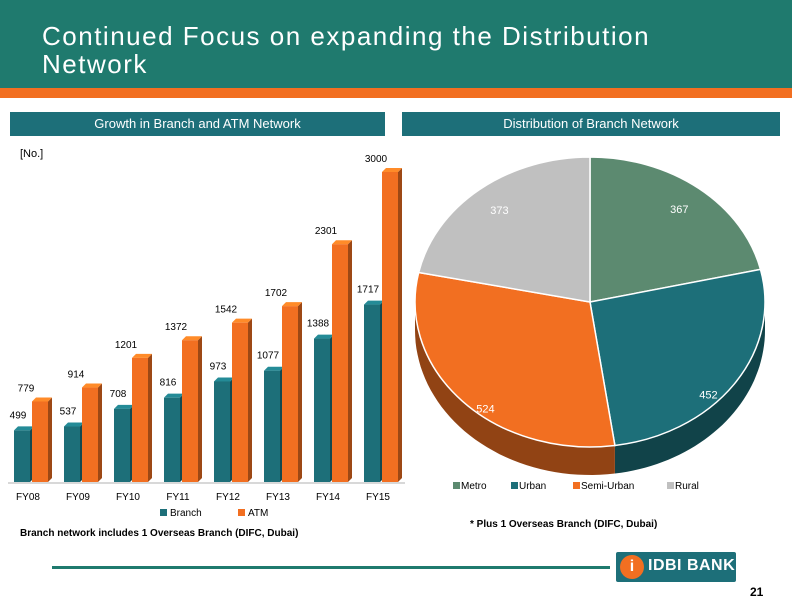 The height and width of the screenshot is (612, 792). What do you see at coordinates (176, 327) in the screenshot?
I see `bar-value-label: 1372` at bounding box center [176, 327].